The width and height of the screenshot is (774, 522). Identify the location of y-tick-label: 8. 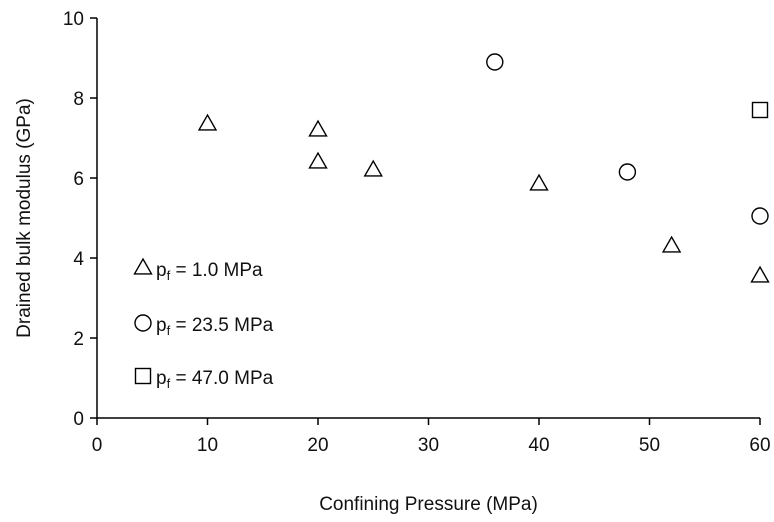
(78, 99).